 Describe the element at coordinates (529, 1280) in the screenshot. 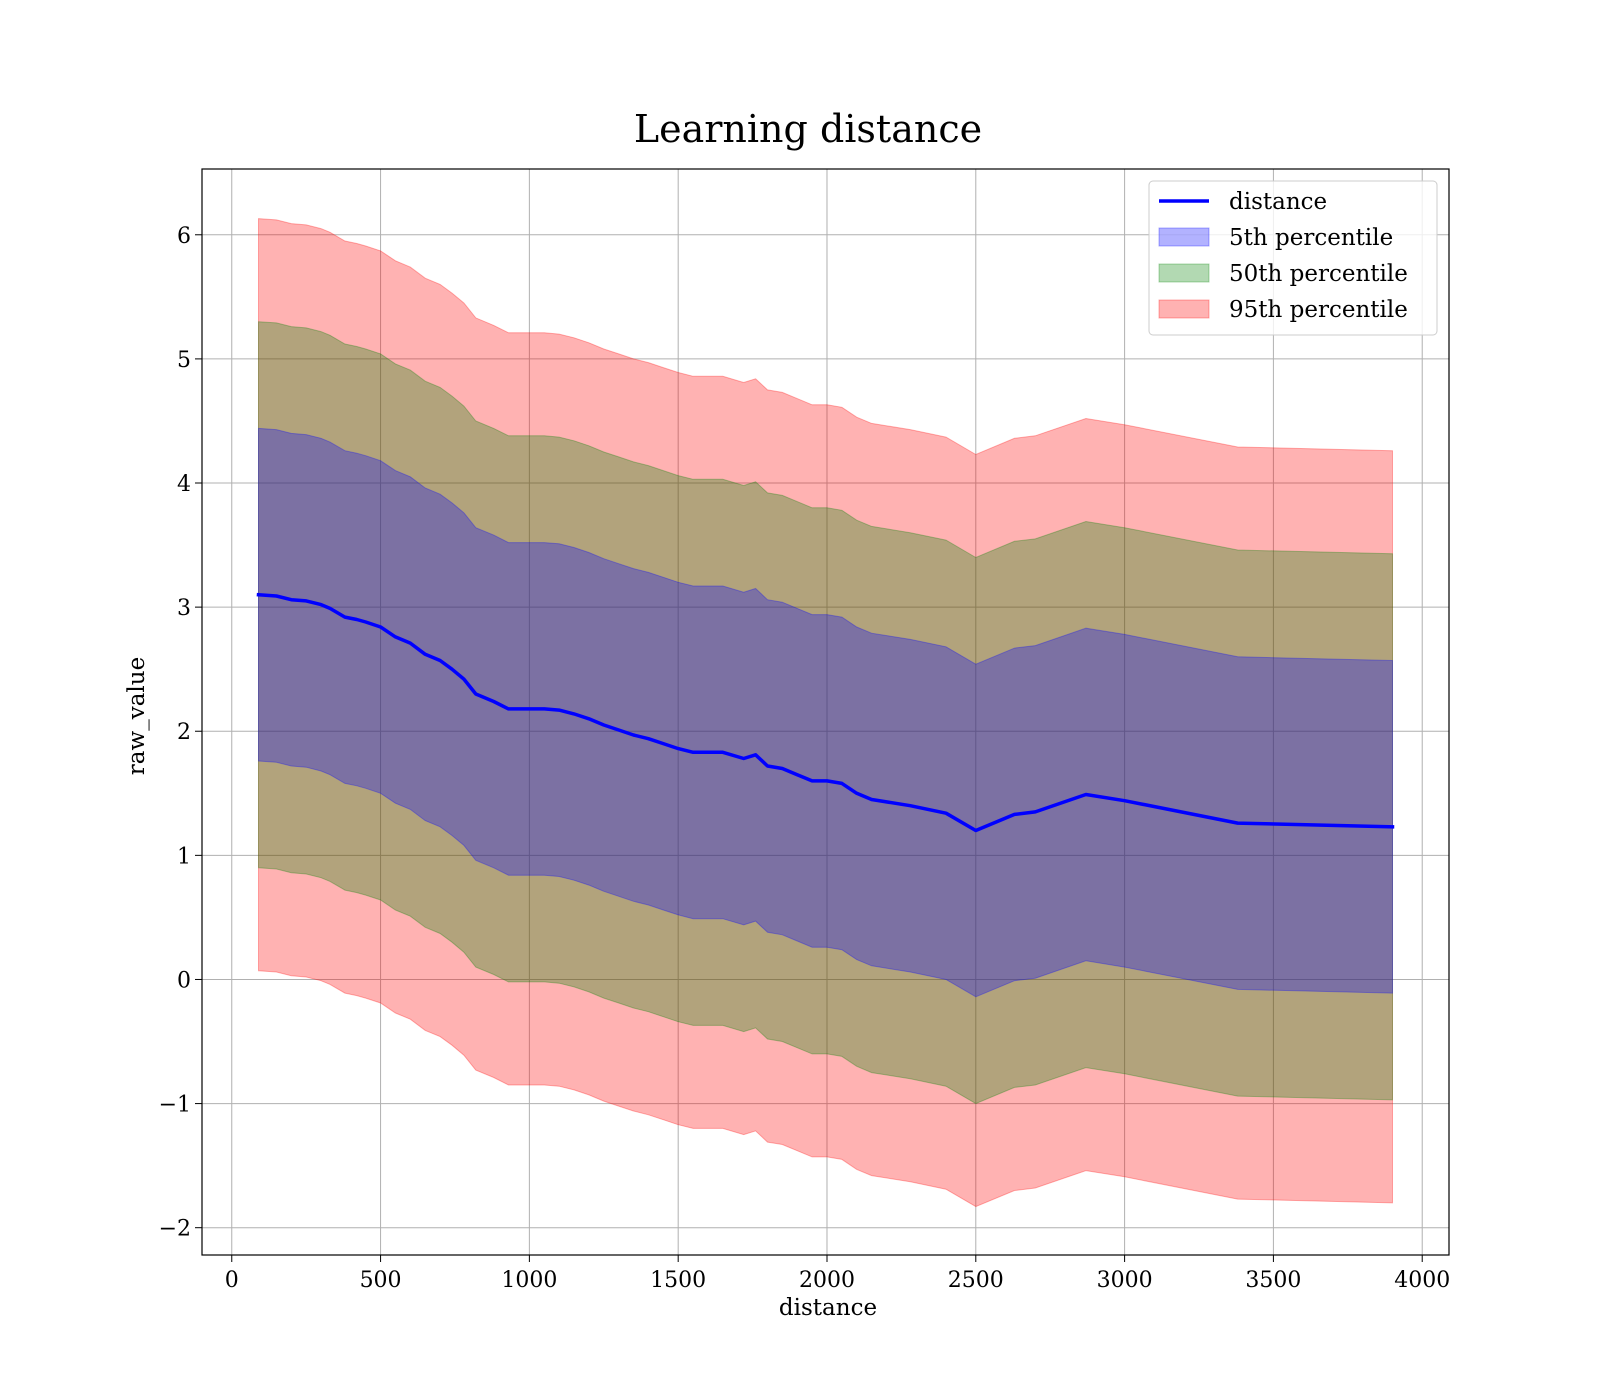

I see `x-tick-label: 1000` at that location.